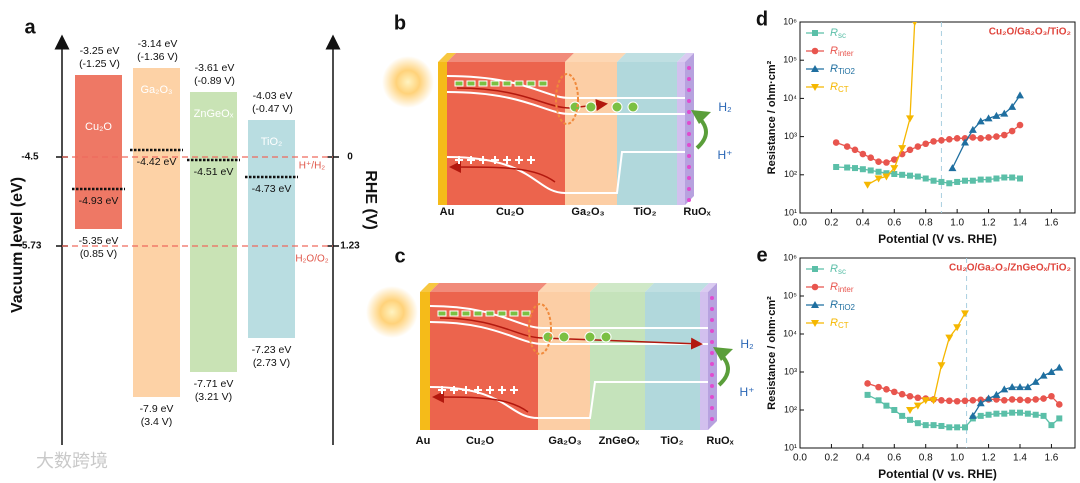  Describe the element at coordinates (725, 107) in the screenshot. I see `product-label: H₂` at that location.